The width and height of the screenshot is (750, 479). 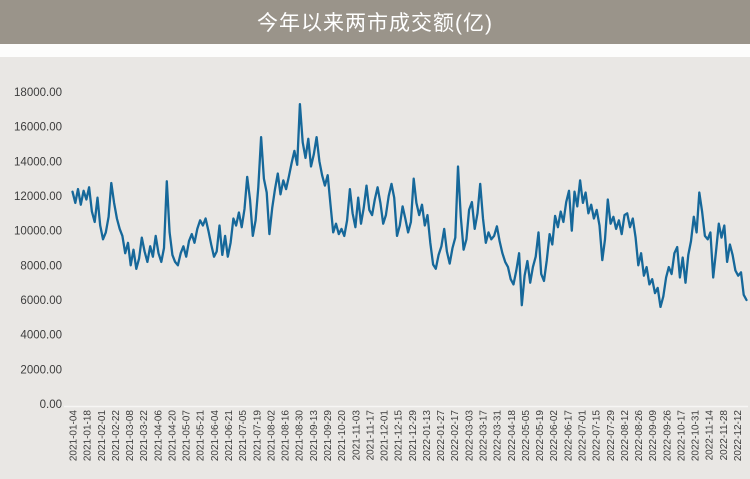 What do you see at coordinates (102, 436) in the screenshot?
I see `x-tick-label: 2021-02-01` at bounding box center [102, 436].